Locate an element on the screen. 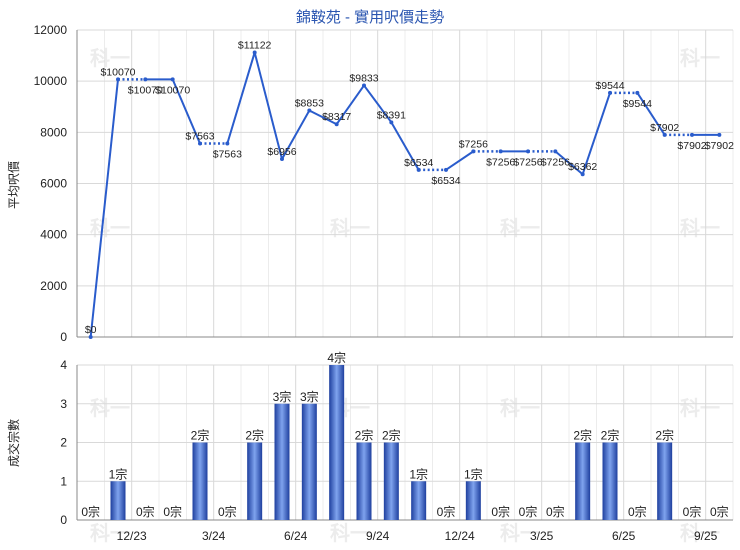  x-tick-5: 3/25 is located at coordinates (542, 536).